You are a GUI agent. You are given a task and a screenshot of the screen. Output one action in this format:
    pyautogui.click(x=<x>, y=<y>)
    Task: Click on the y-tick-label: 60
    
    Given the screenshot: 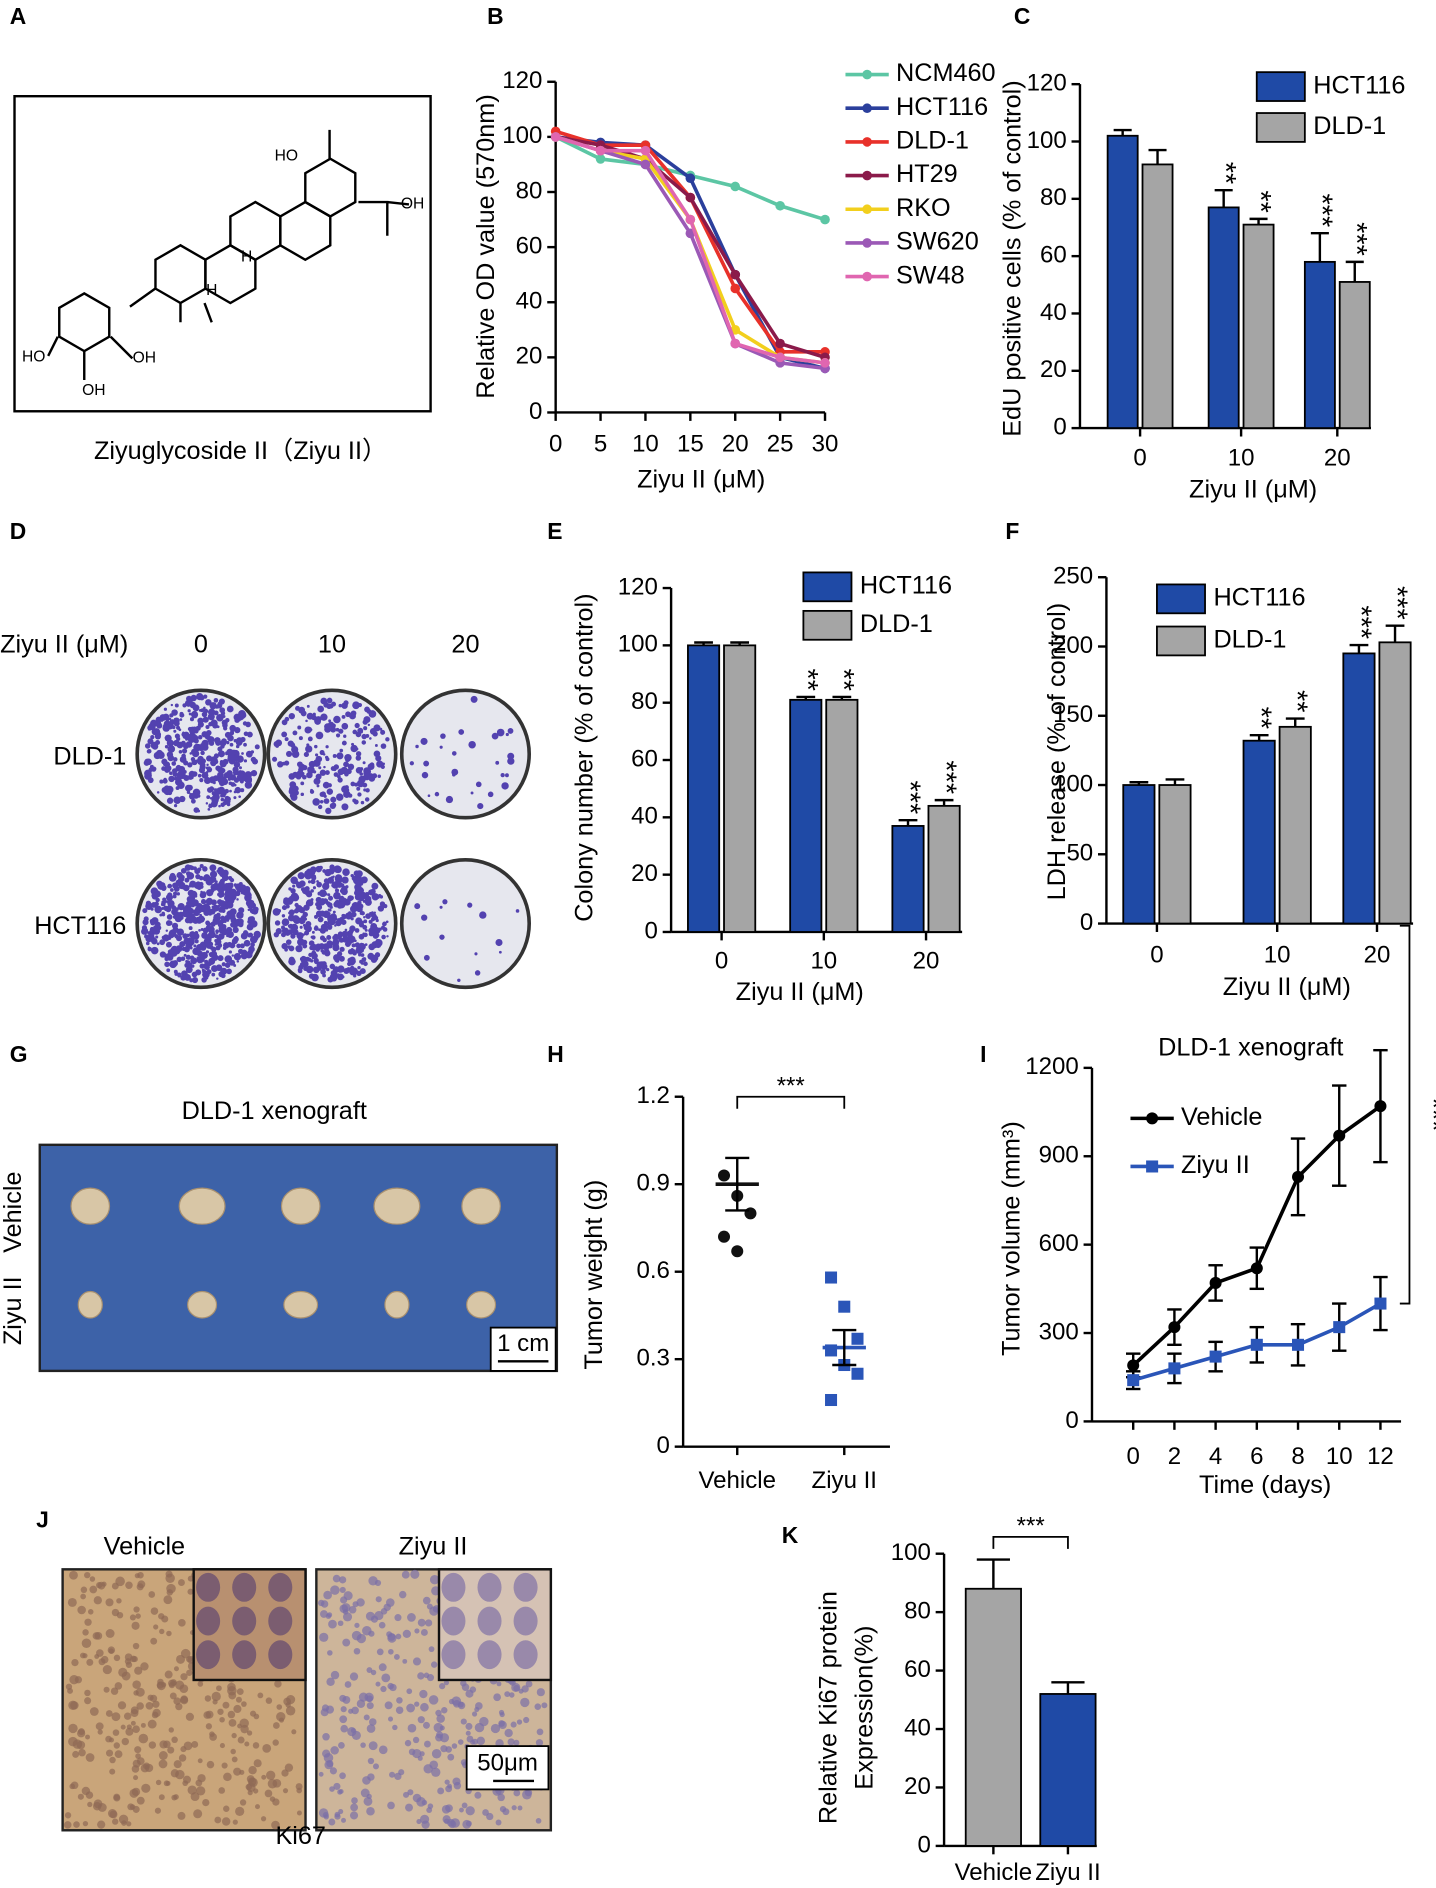 What is the action you would take?
    pyautogui.click(x=644, y=758)
    